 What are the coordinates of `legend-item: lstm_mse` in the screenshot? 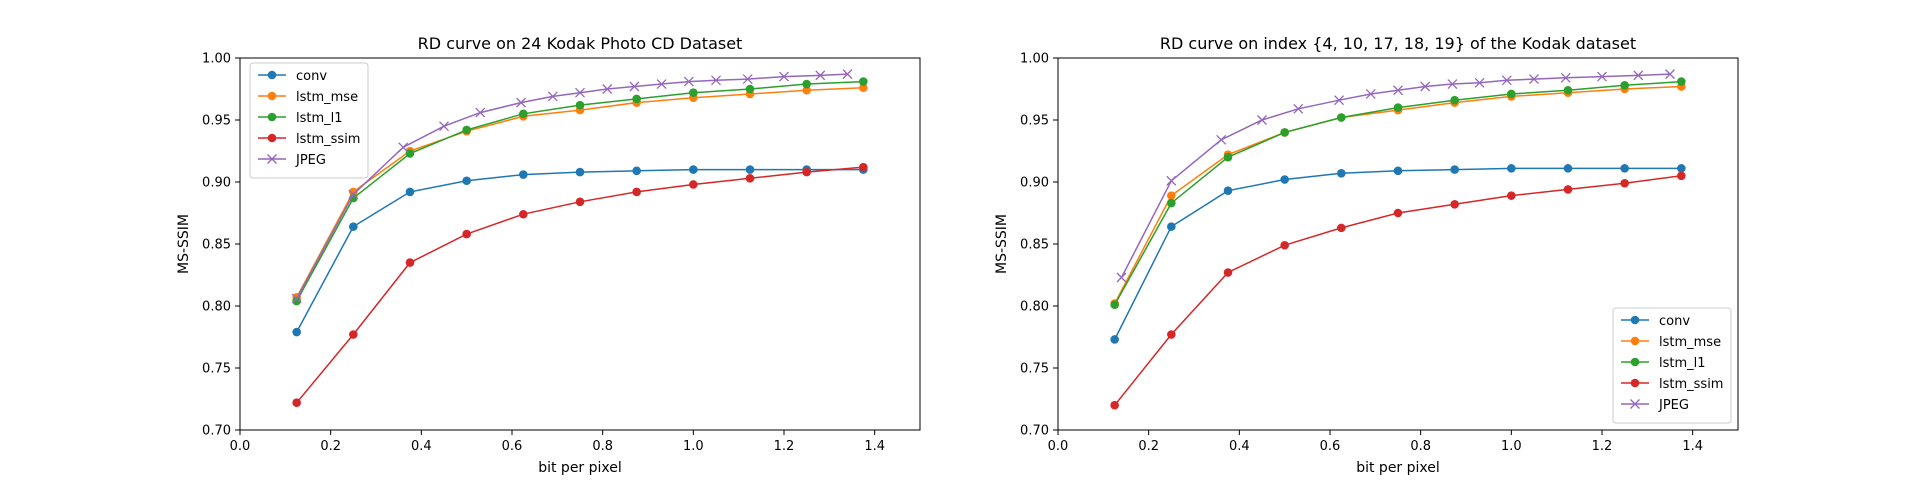 It's located at (1671, 342).